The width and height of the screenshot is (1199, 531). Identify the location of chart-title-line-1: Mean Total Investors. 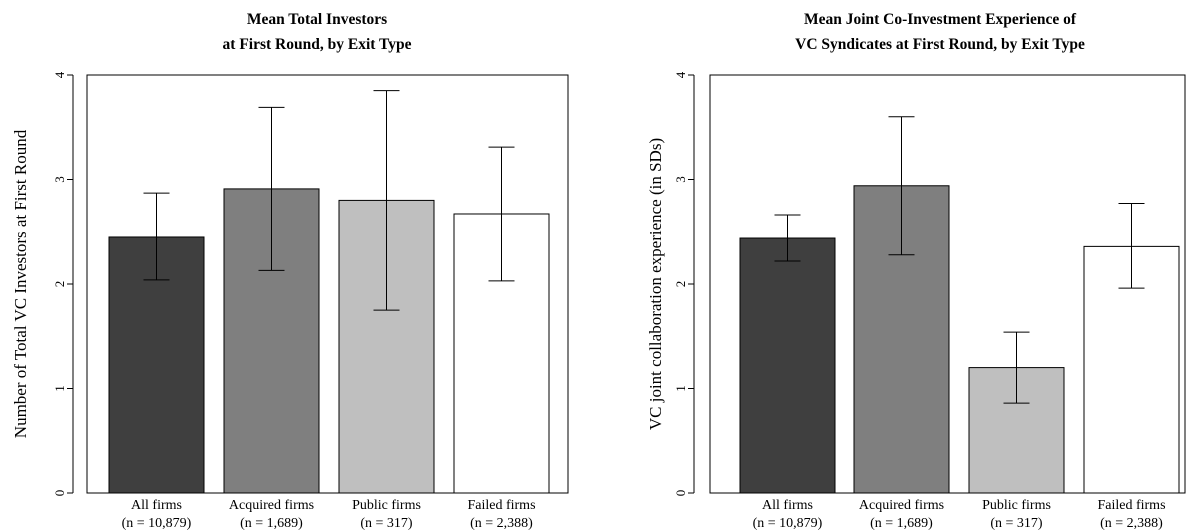
(317, 19).